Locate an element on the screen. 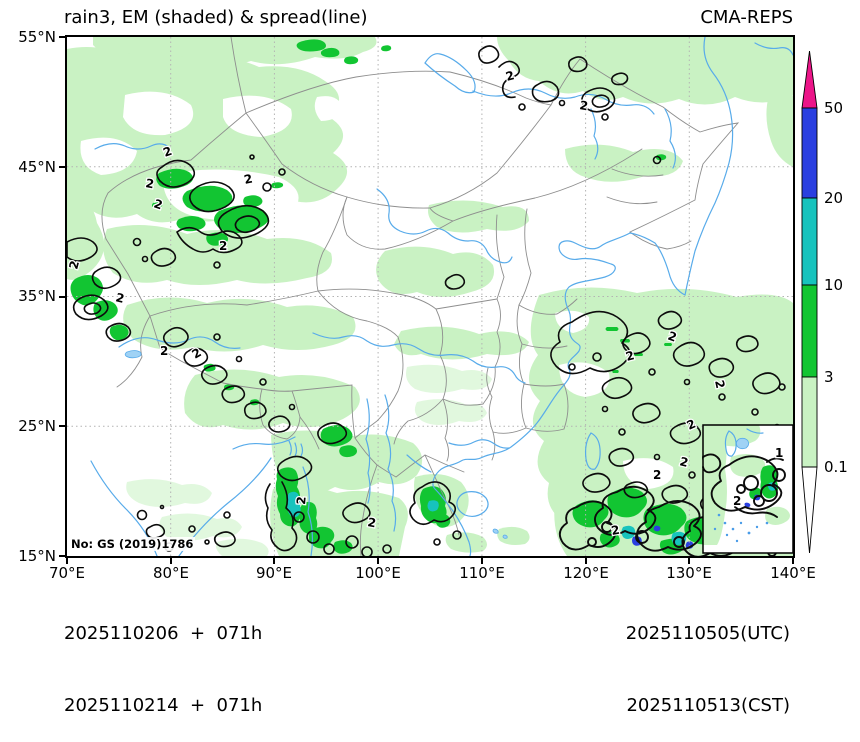  colorbar: 50 20 10 3 0.1 is located at coordinates (824, 302).